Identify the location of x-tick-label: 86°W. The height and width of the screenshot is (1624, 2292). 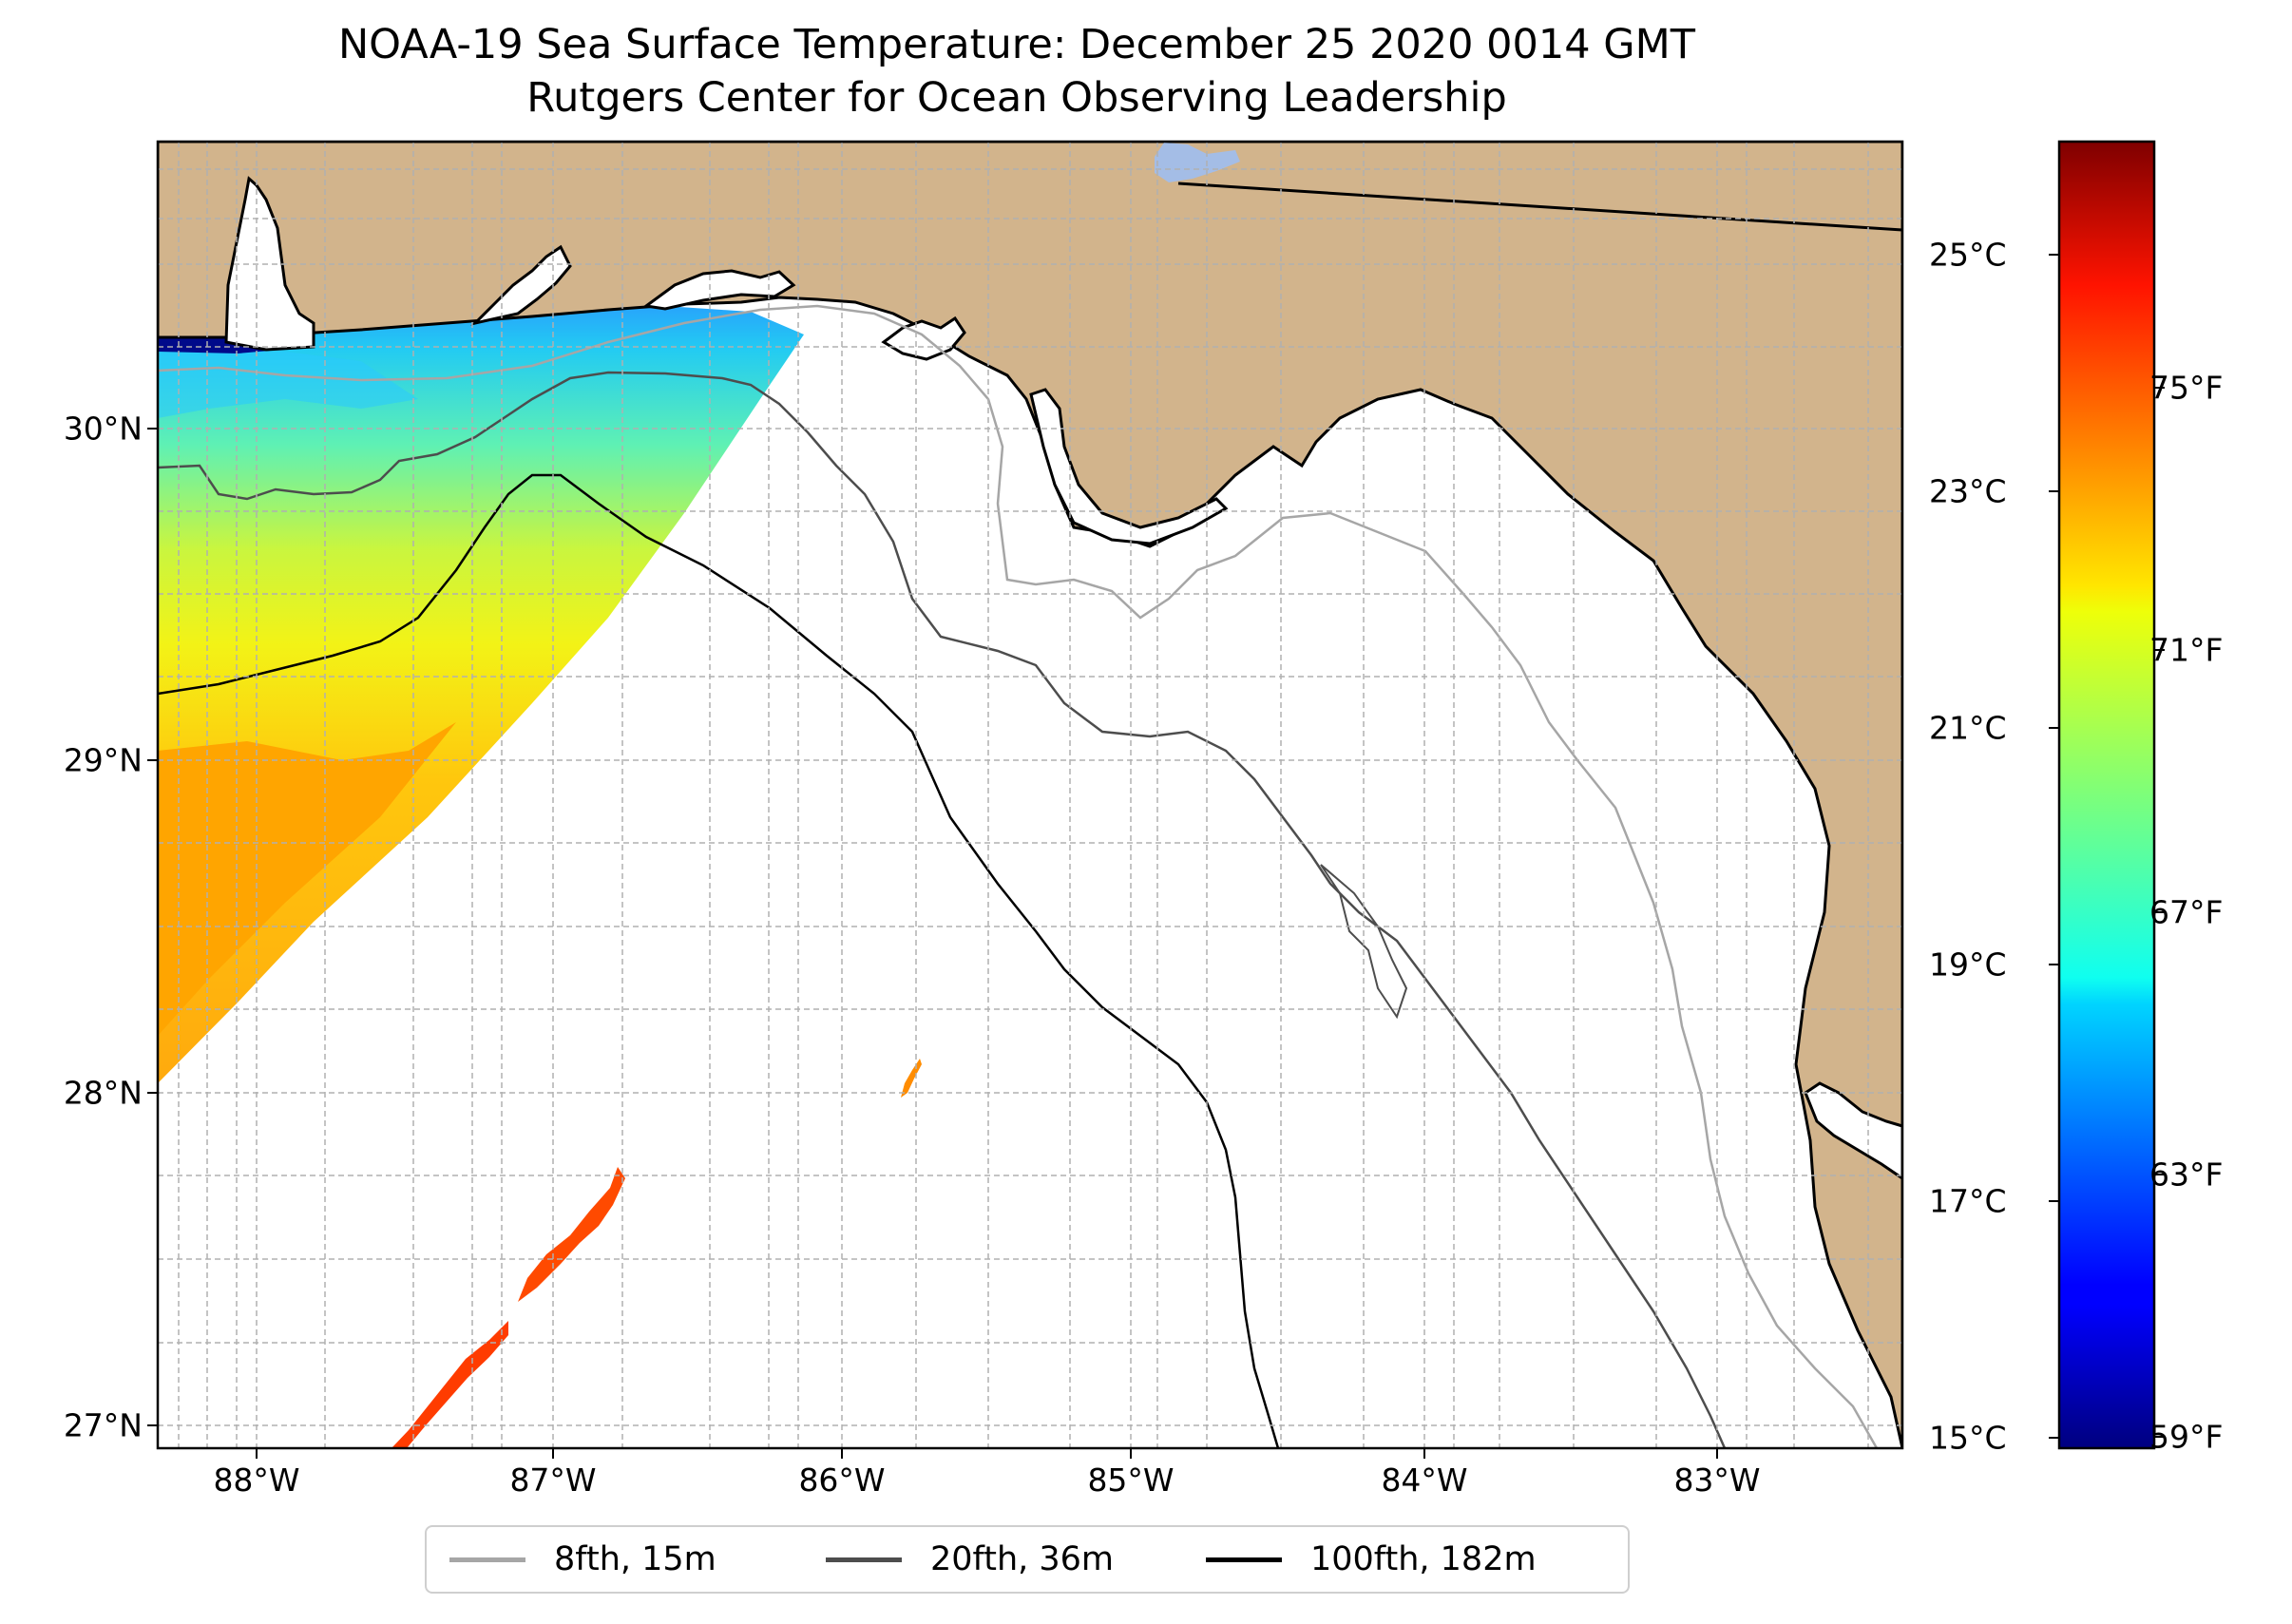
(842, 1480).